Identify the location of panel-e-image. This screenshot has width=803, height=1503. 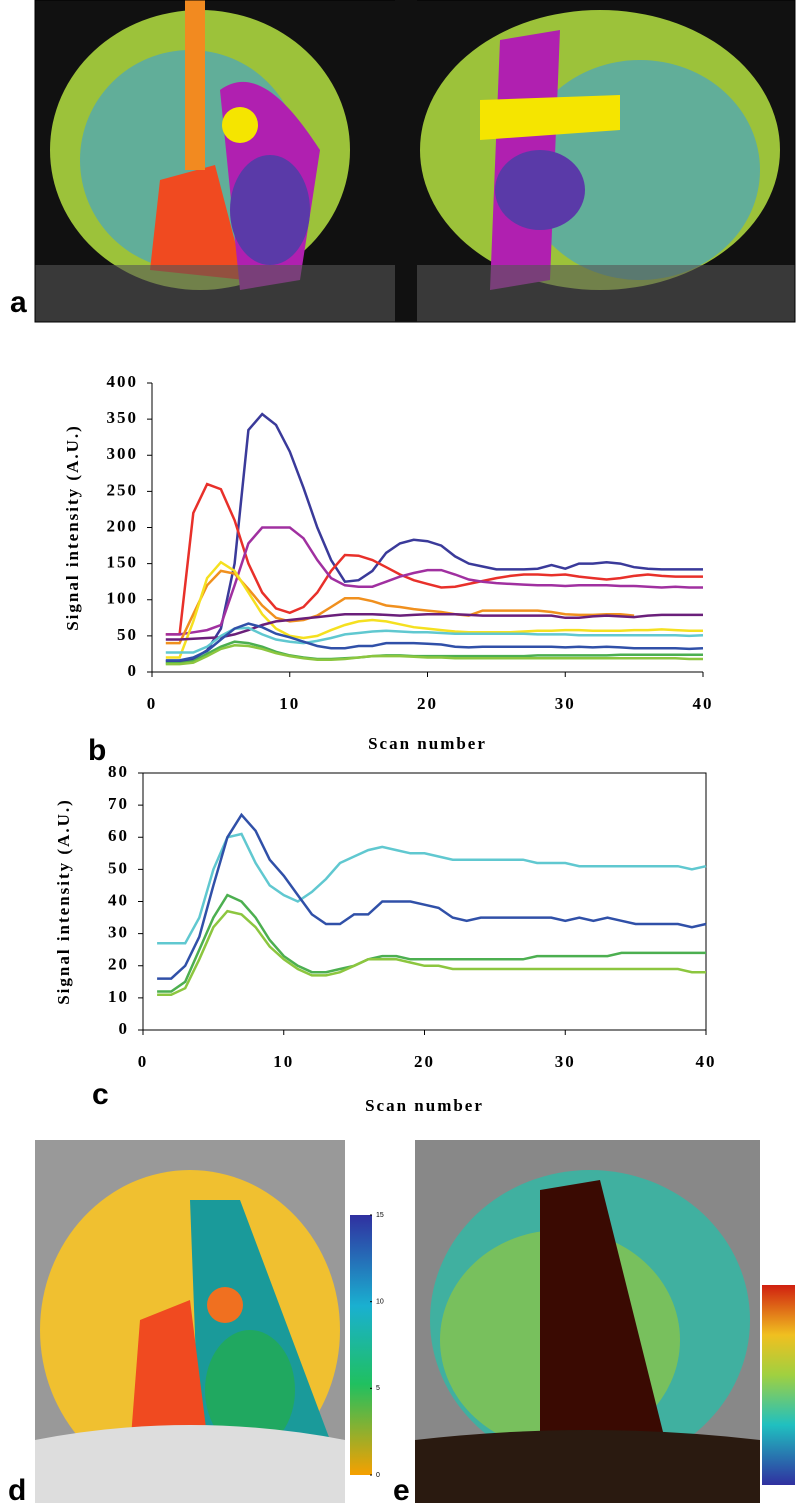
(605, 1321).